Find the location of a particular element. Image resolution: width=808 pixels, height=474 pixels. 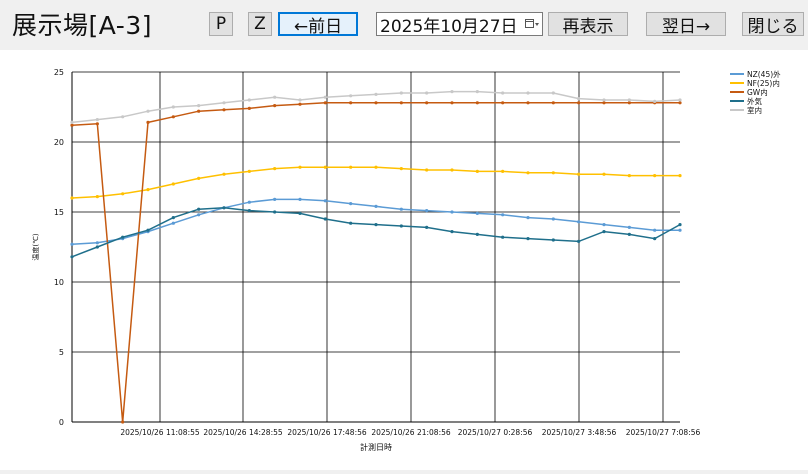

calendar-dropdown-icon is located at coordinates (532, 24).